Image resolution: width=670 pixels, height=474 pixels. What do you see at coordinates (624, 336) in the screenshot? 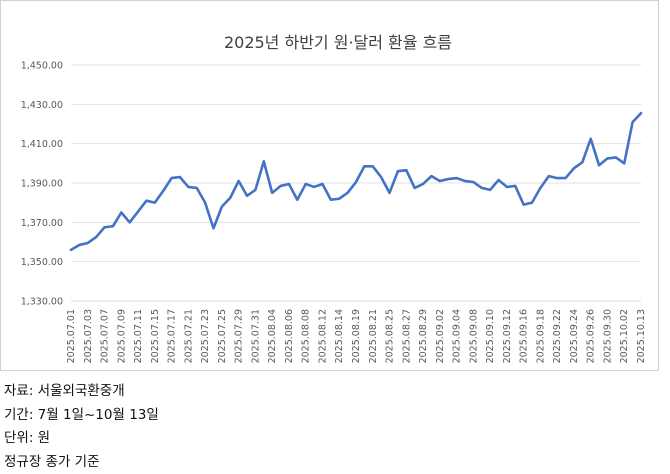
I see `x-tick-label: 2025.10.02` at bounding box center [624, 336].